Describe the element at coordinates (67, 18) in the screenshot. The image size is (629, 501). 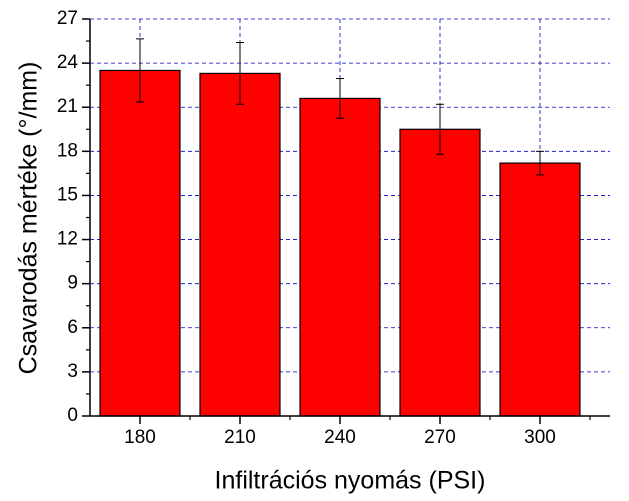
I see `y-tick-label: 27` at that location.